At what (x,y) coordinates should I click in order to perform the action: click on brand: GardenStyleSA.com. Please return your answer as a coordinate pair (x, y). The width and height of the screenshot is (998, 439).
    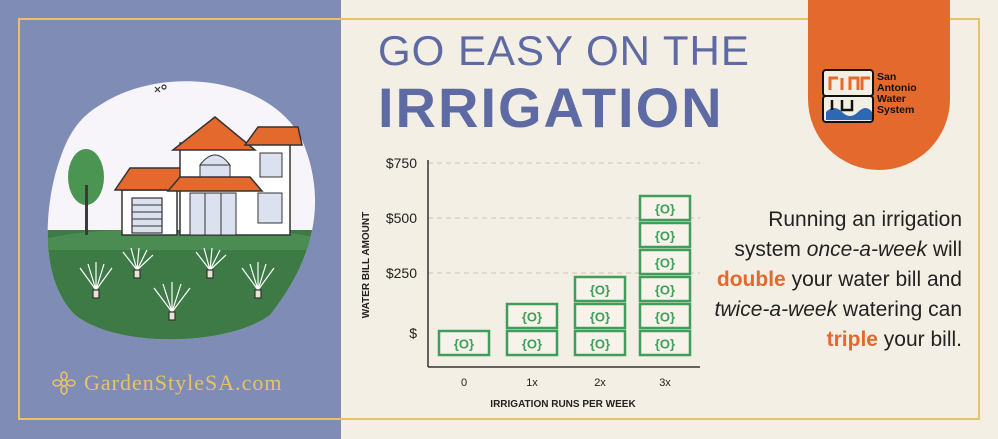
    Looking at the image, I should click on (167, 383).